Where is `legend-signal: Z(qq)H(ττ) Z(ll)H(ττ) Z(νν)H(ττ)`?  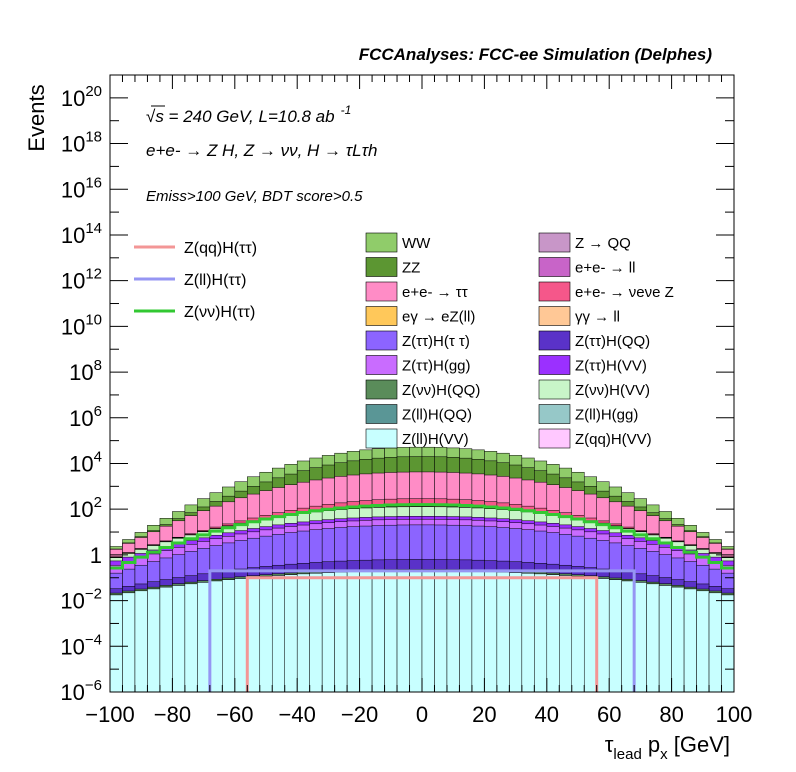 legend-signal: Z(qq)H(ττ) Z(ll)H(ττ) Z(νν)H(ττ) is located at coordinates (195, 280).